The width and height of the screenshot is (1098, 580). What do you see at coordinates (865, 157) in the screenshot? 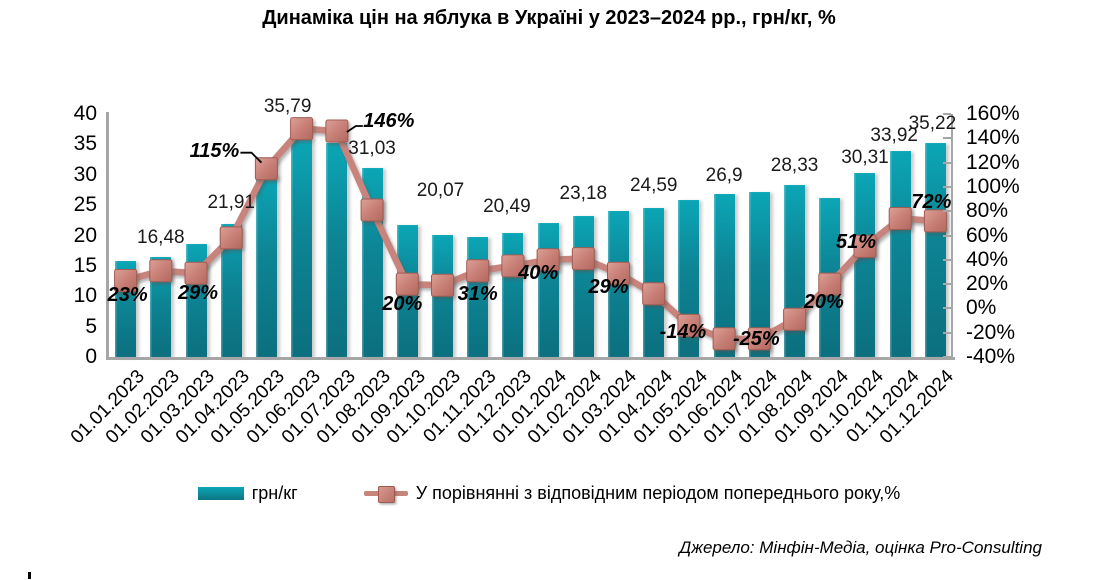
I see `bar-value-label: 30,31` at bounding box center [865, 157].